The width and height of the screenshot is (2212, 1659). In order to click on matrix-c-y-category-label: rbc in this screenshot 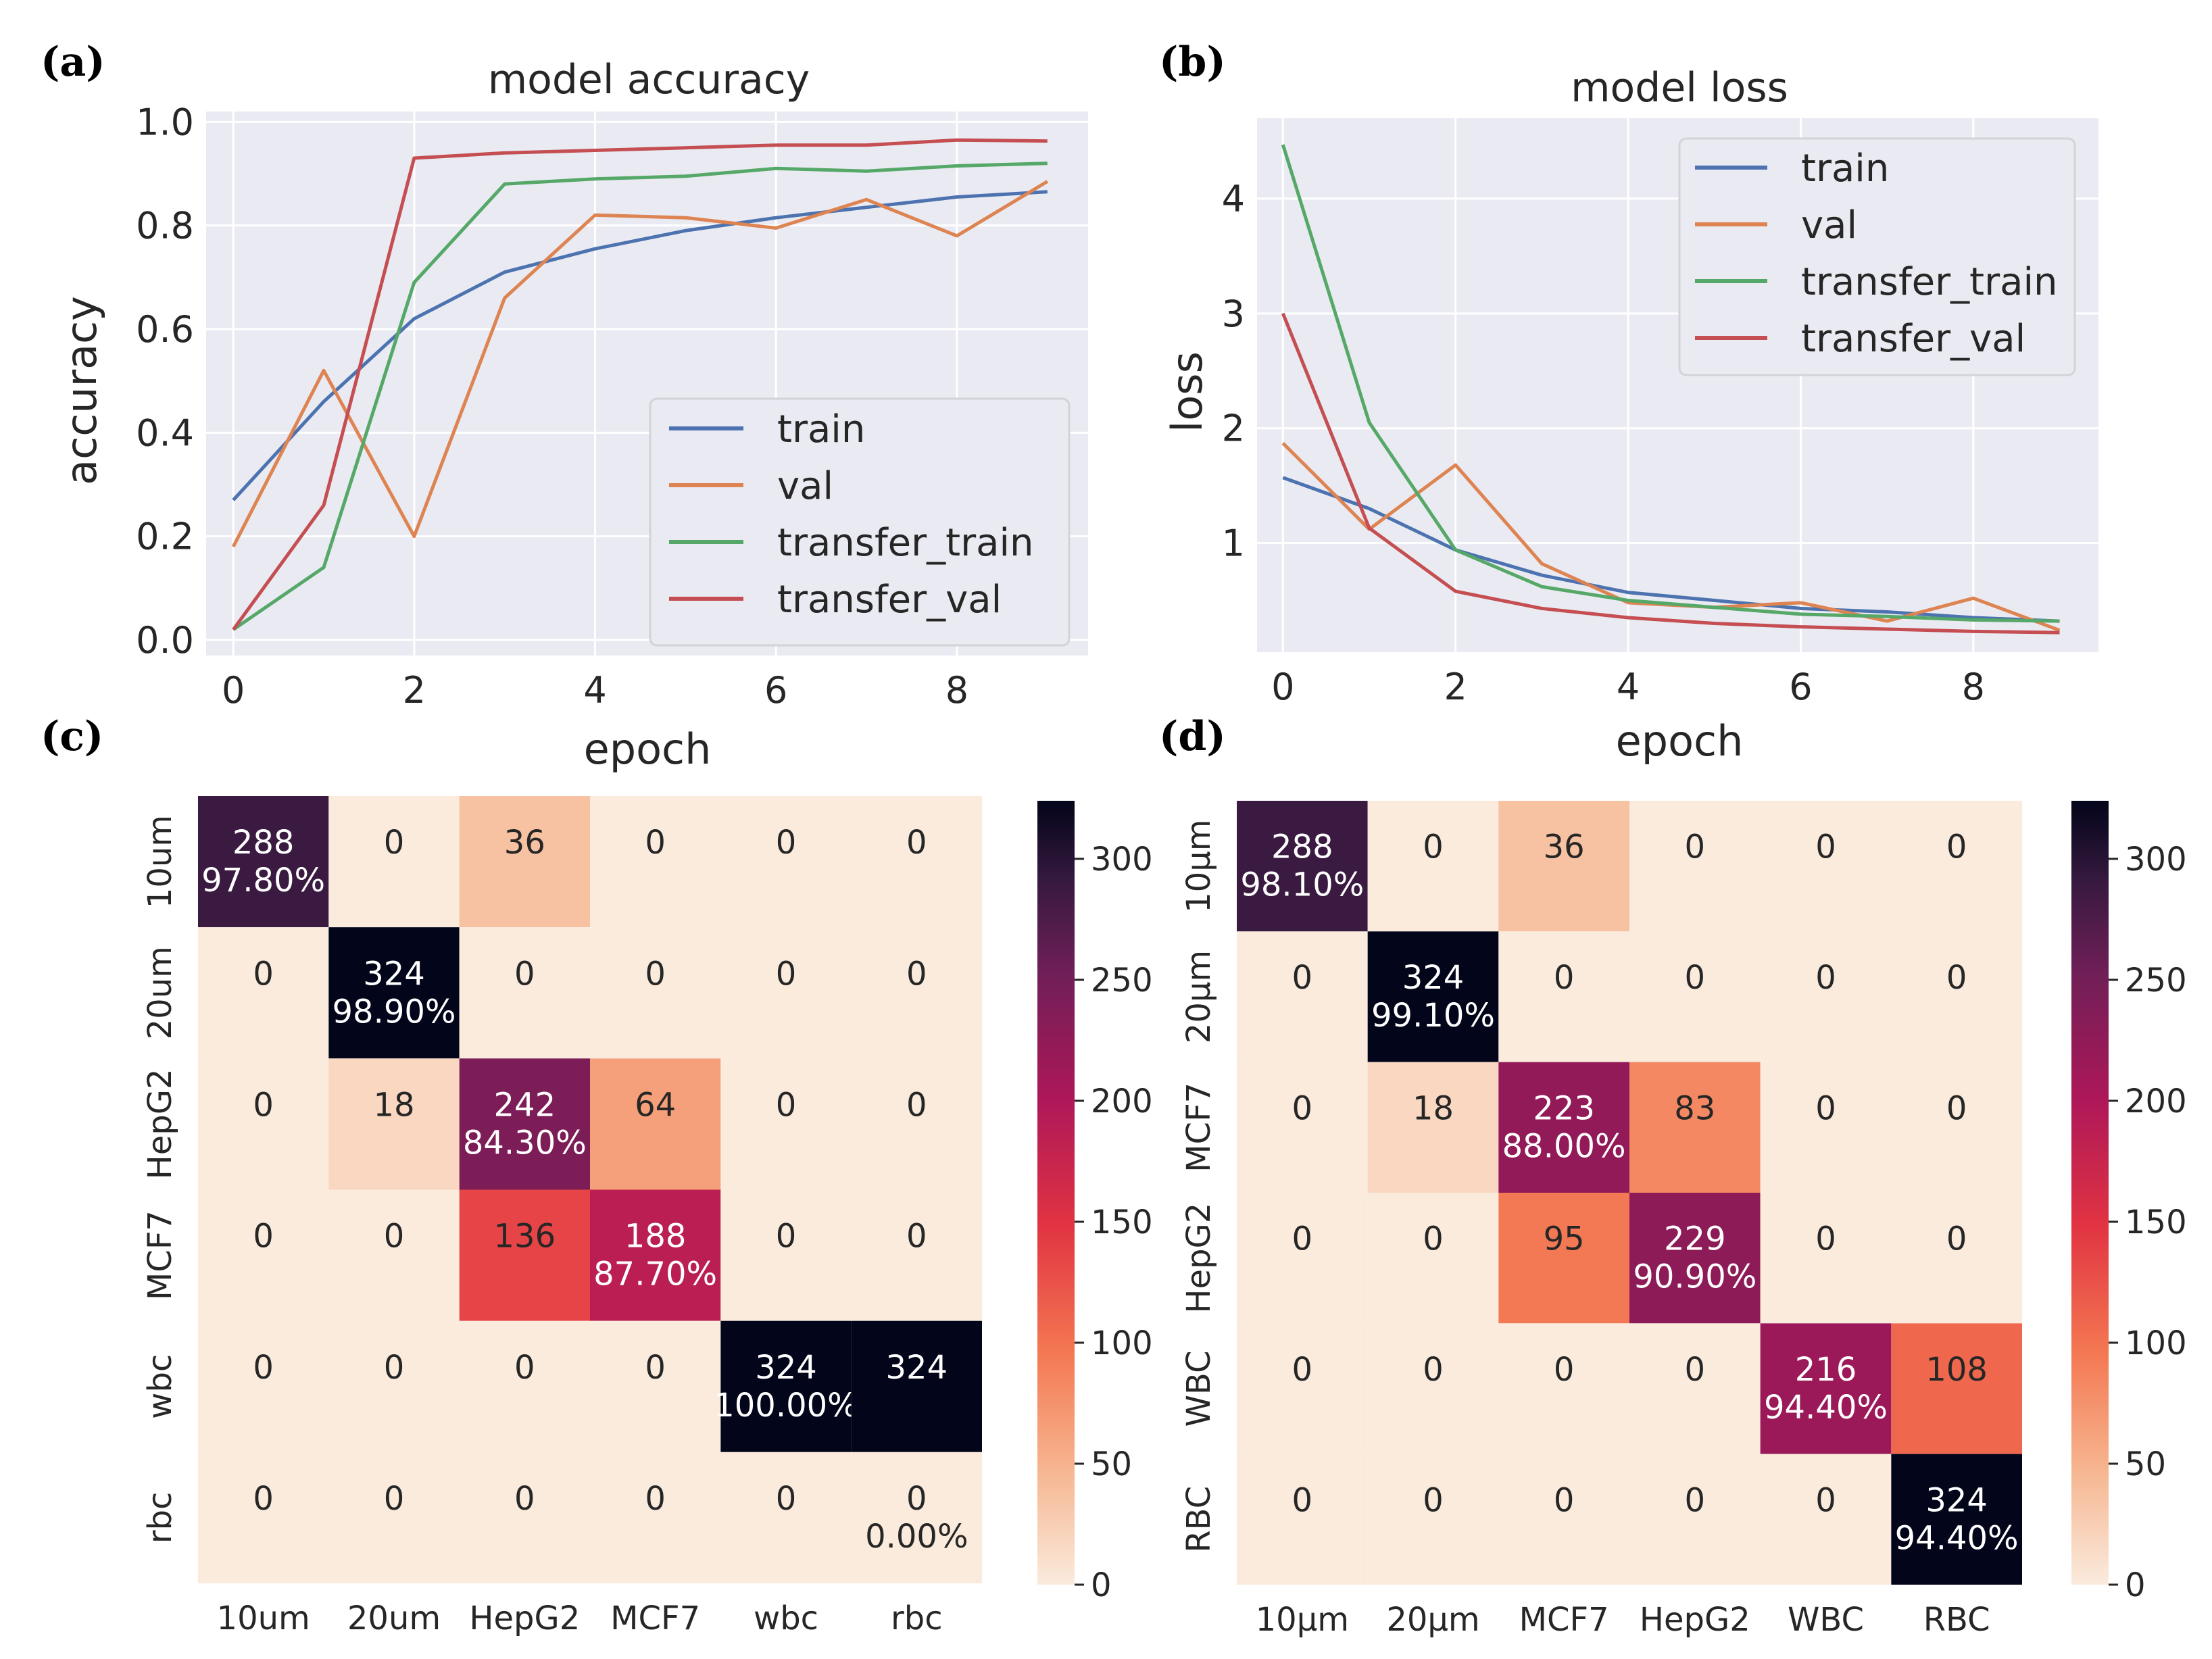, I will do `click(160, 1518)`.